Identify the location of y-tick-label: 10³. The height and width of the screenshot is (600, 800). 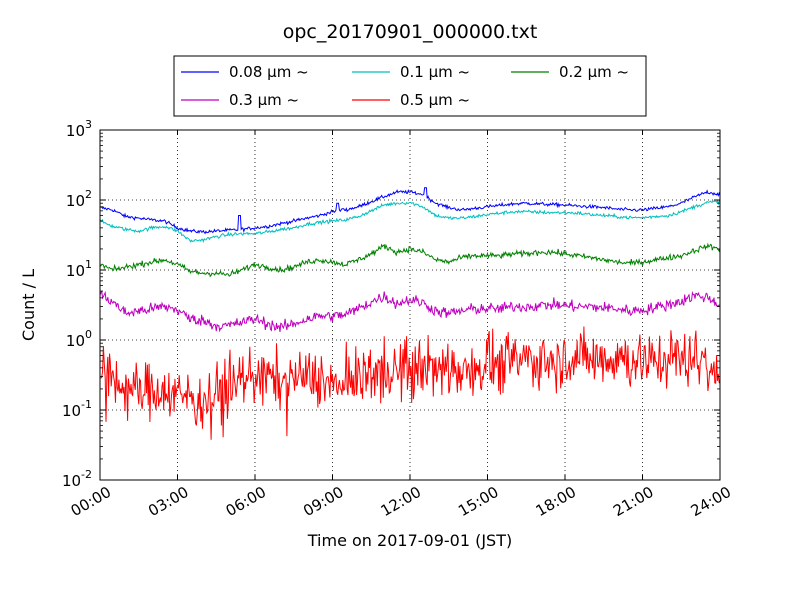
(79, 129).